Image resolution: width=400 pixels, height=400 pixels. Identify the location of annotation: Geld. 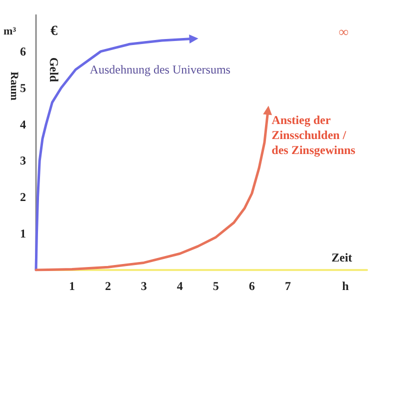
(53, 69).